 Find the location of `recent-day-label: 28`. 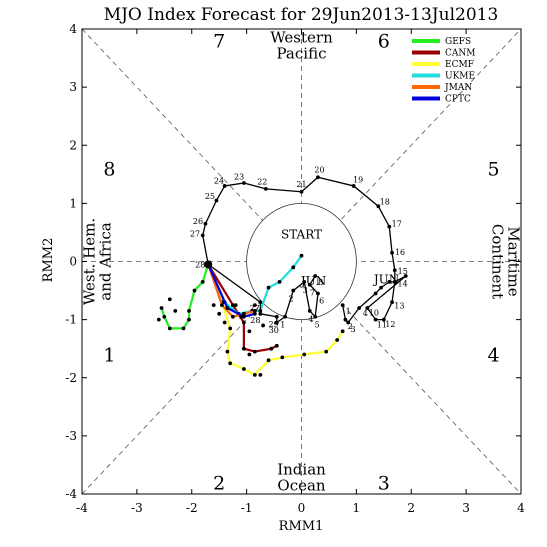

recent-day-label: 28 is located at coordinates (255, 320).